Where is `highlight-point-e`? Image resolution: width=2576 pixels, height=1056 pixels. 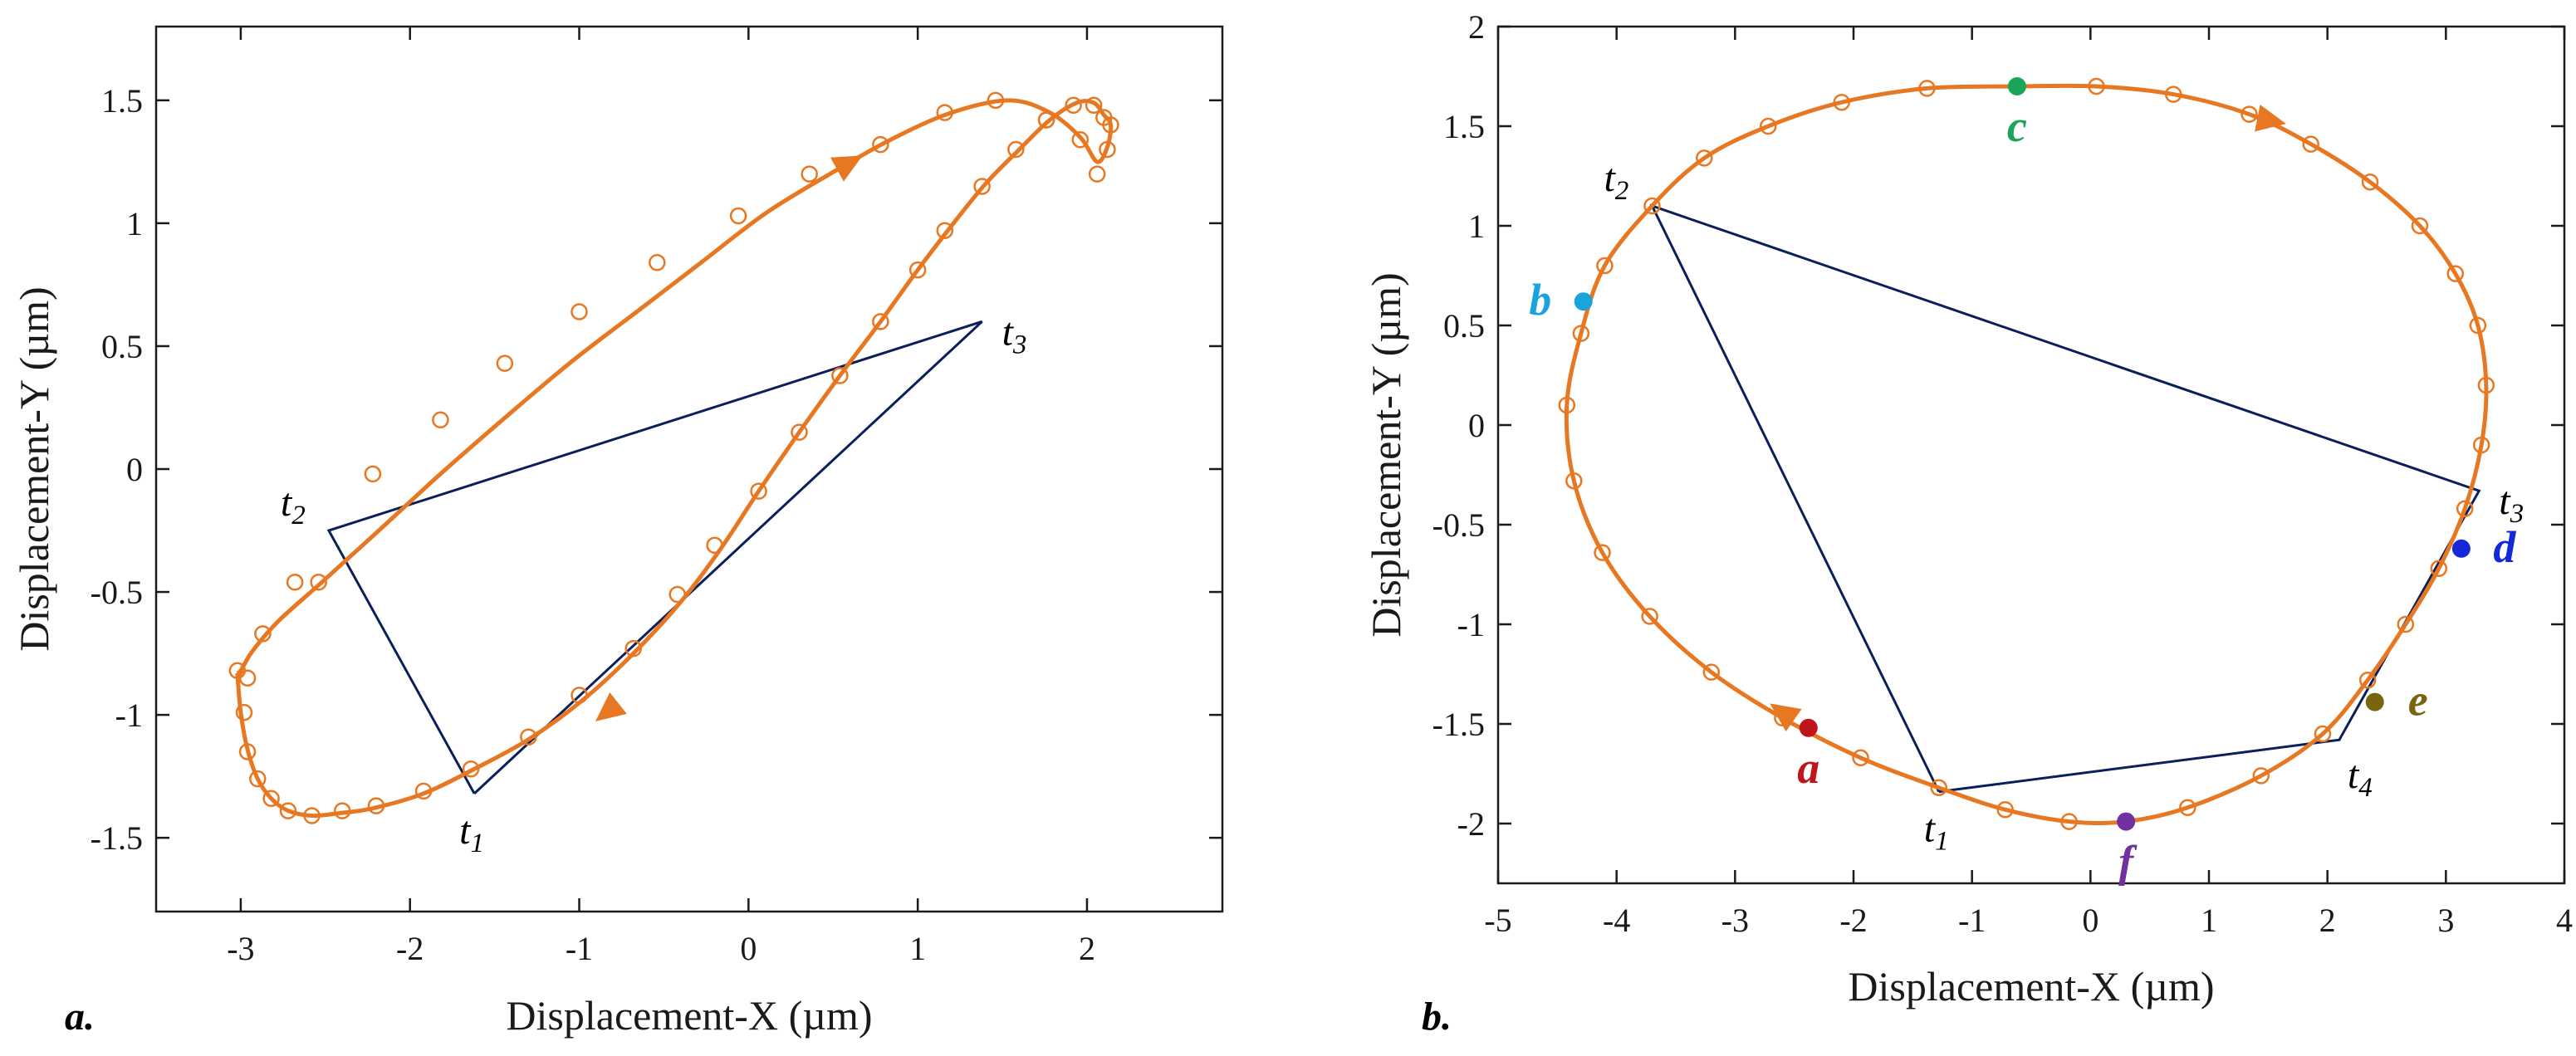 highlight-point-e is located at coordinates (2374, 701).